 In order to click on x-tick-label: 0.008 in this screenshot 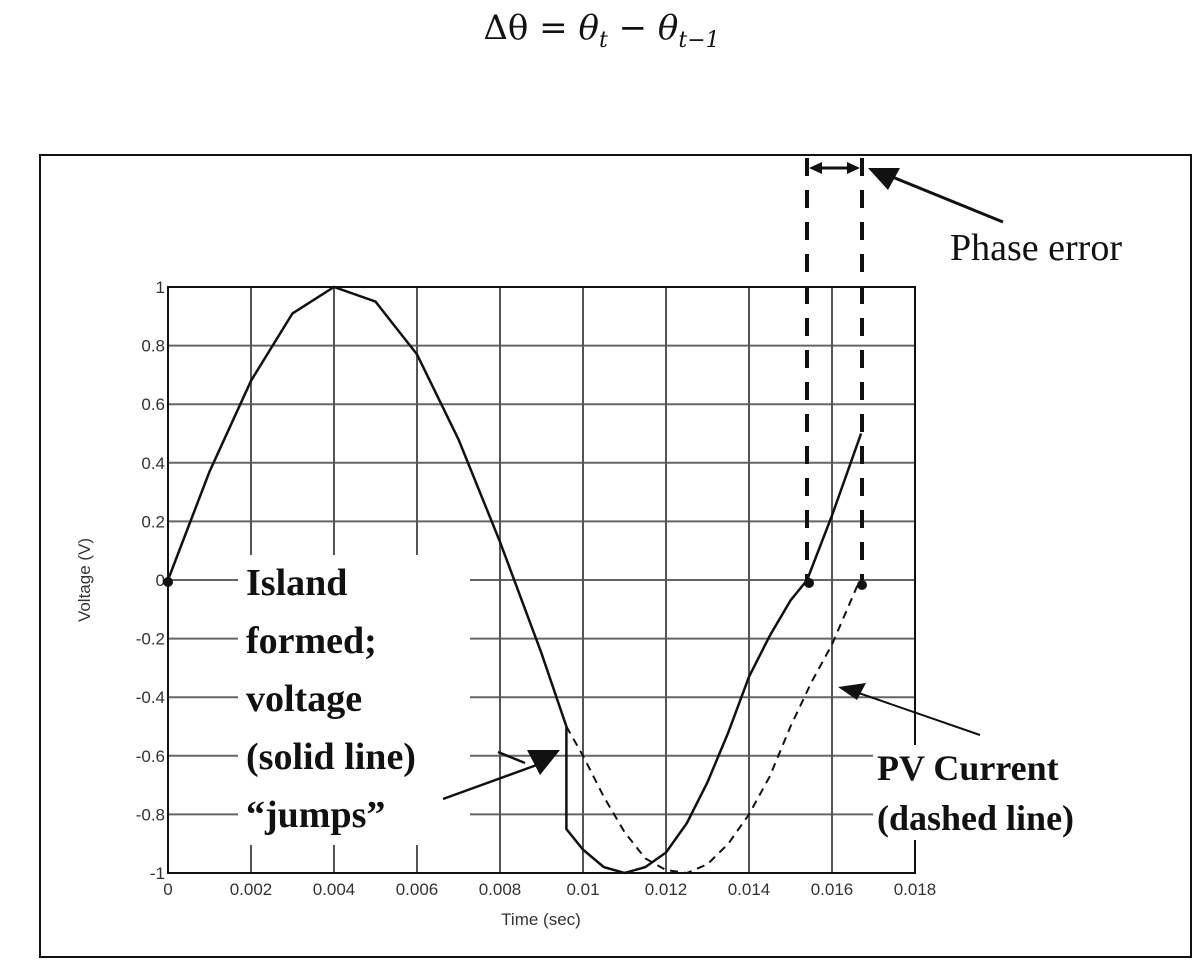, I will do `click(500, 889)`.